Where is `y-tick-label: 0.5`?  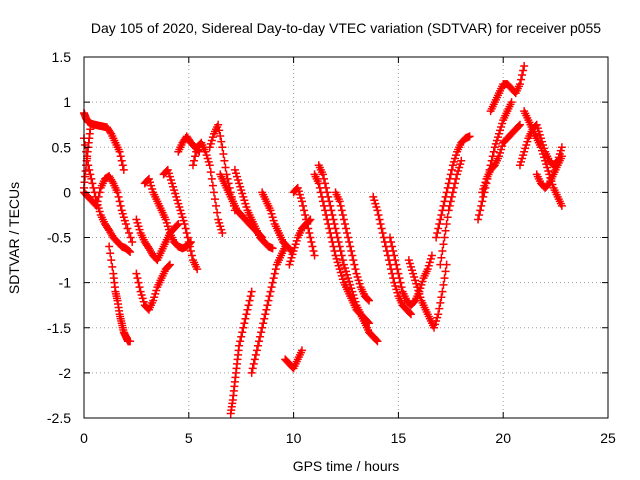 y-tick-label: 0.5 is located at coordinates (62, 147).